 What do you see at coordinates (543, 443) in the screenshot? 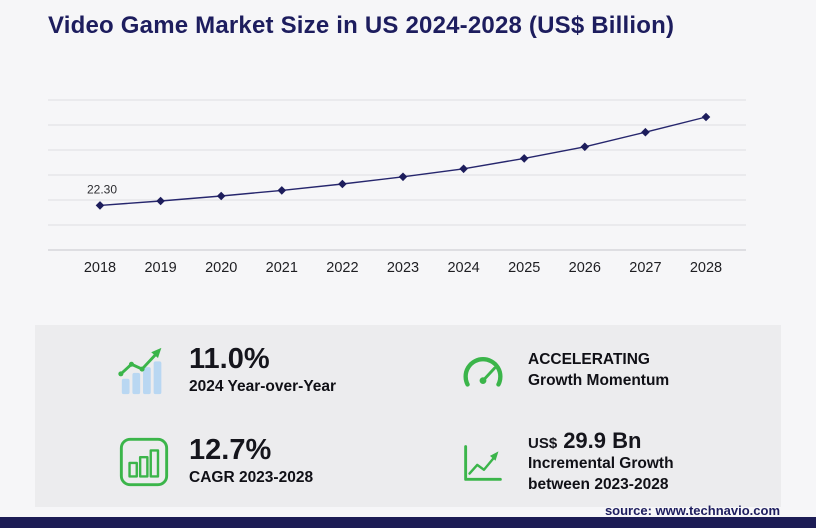
I see `stat-currency-prefix: US$` at bounding box center [543, 443].